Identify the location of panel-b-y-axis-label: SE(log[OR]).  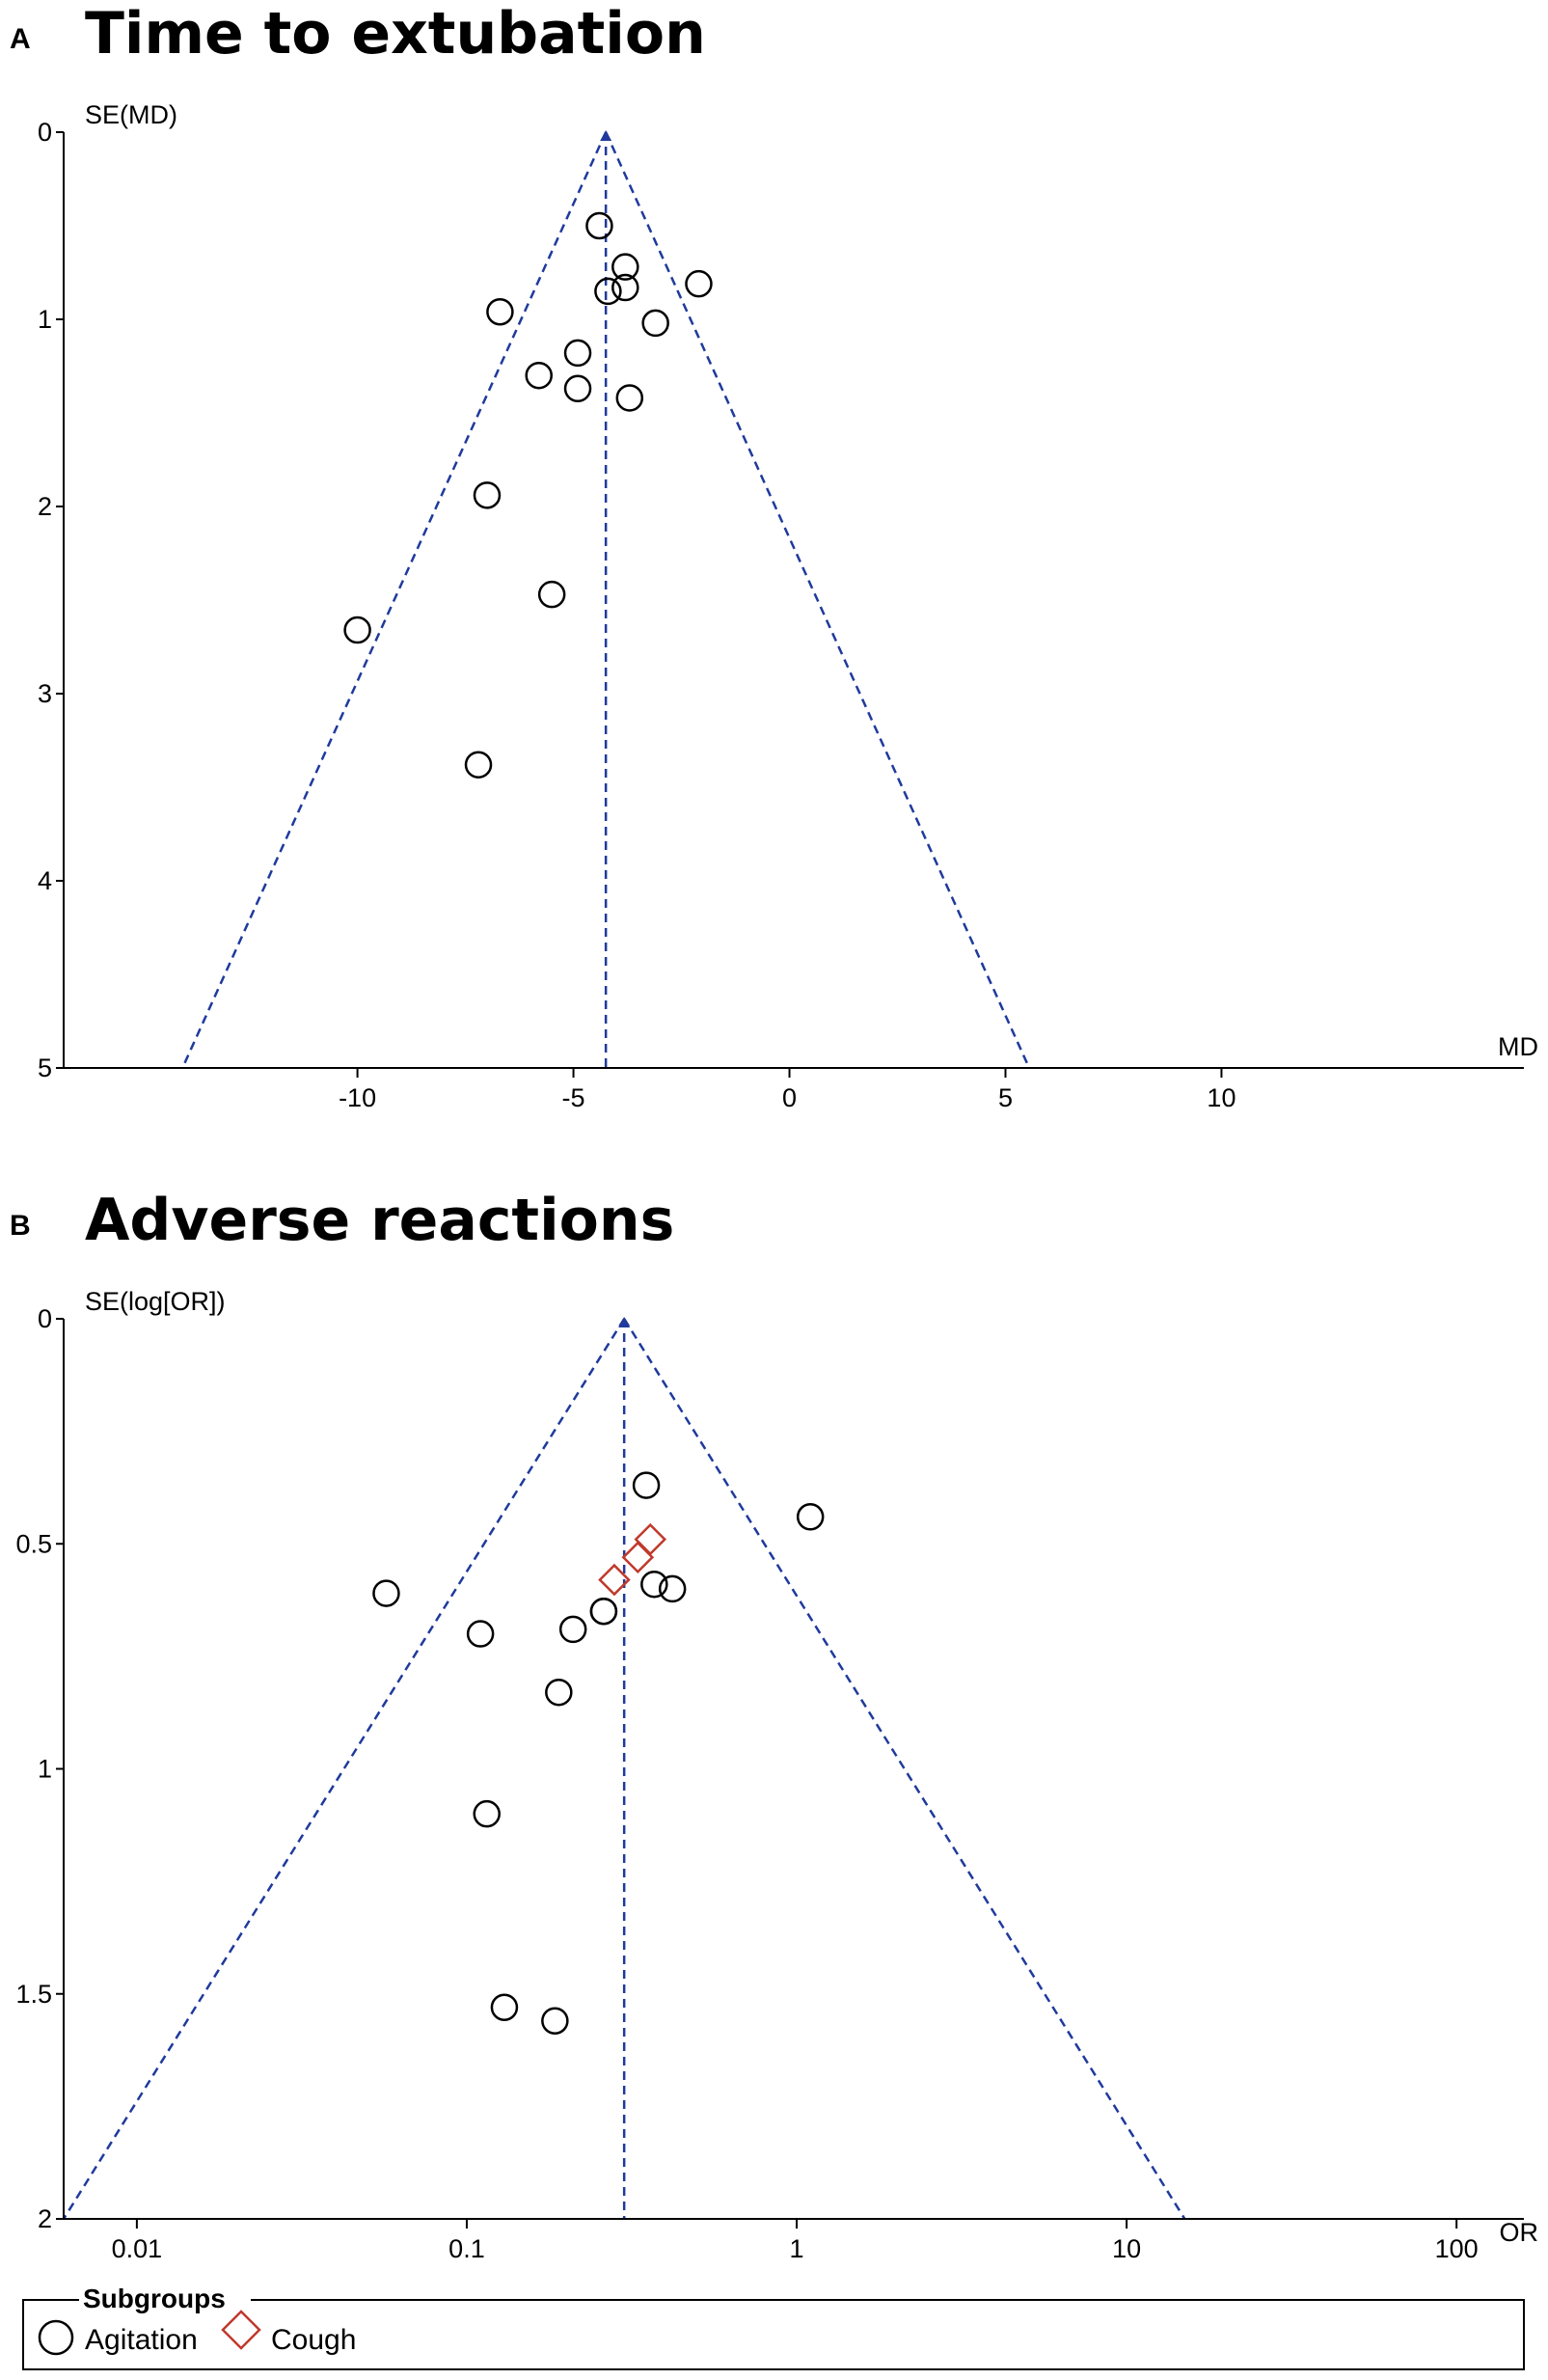
(155, 1302).